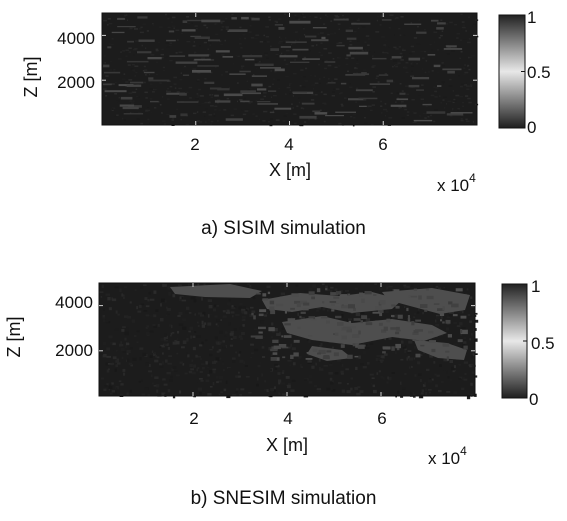 This screenshot has height=521, width=567. I want to click on caption-a: a) SISIM simulation, so click(283, 228).